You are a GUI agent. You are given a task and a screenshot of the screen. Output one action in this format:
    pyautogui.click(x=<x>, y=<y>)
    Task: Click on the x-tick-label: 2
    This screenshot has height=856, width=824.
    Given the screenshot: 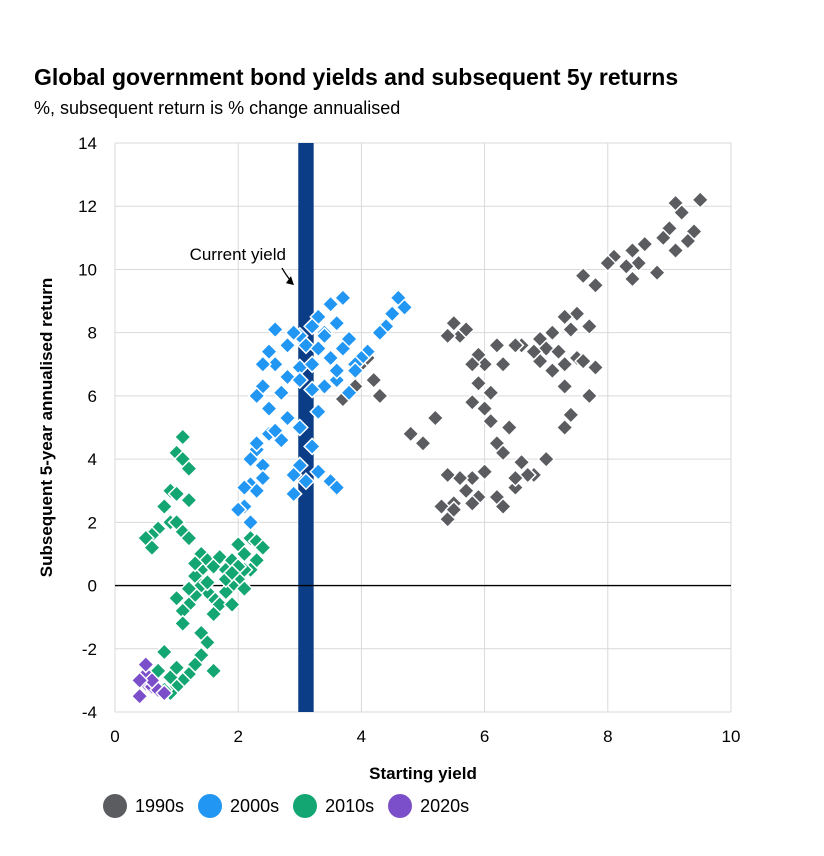 What is the action you would take?
    pyautogui.click(x=237, y=736)
    